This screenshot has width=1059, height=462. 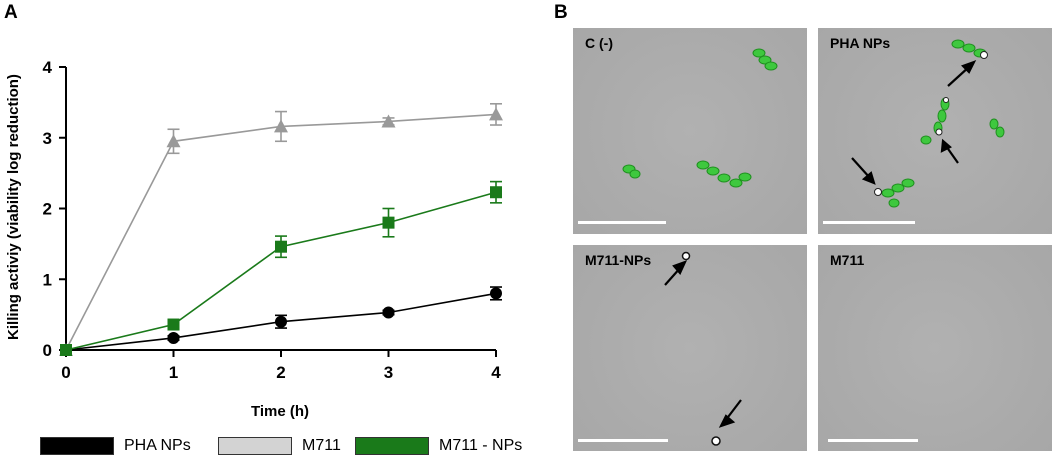 I want to click on micrograph-m711: M711, so click(x=935, y=348).